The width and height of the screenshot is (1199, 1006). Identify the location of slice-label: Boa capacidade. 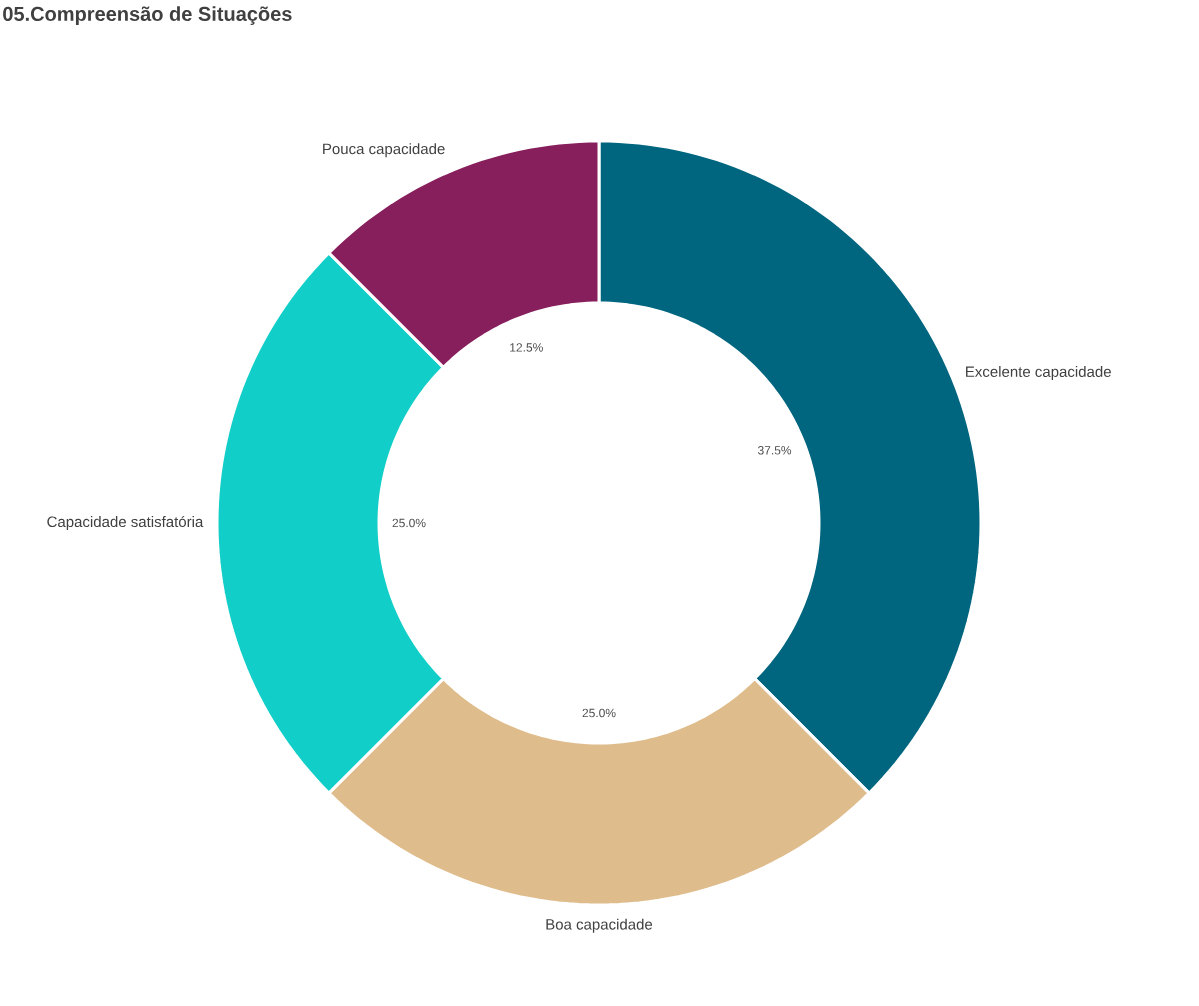
(599, 925).